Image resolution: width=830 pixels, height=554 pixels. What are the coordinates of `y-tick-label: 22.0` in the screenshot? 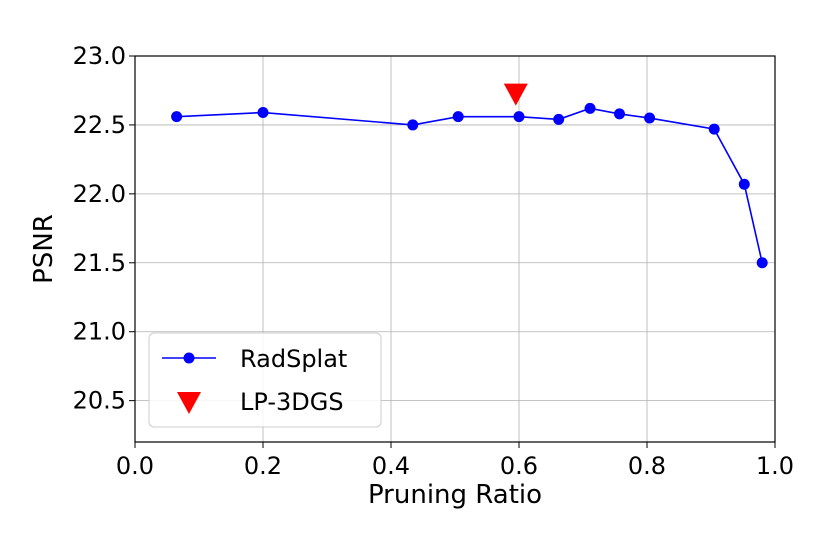 It's located at (99, 194).